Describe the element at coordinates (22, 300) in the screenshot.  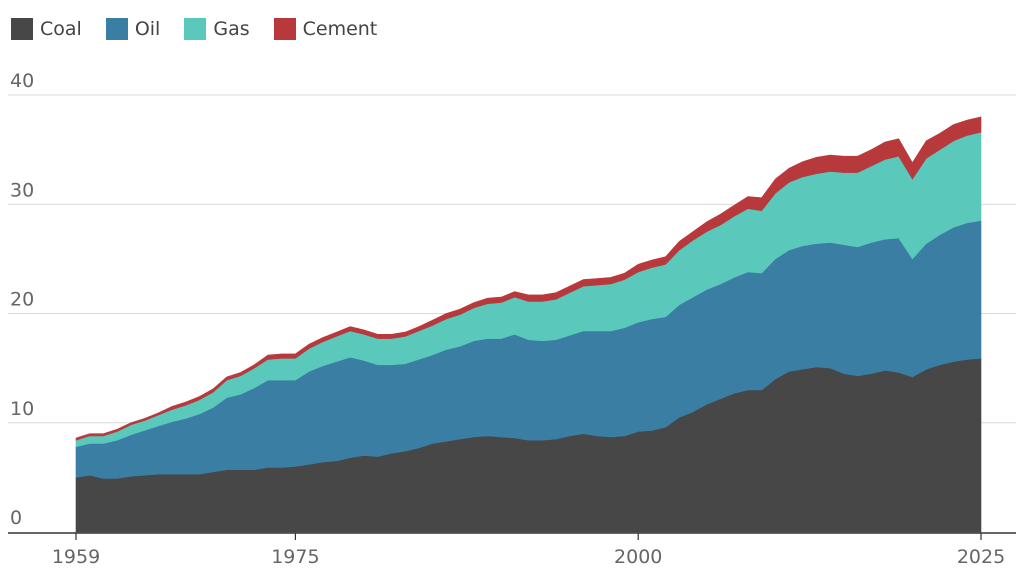
I see `y-tick-label-20: 20` at that location.